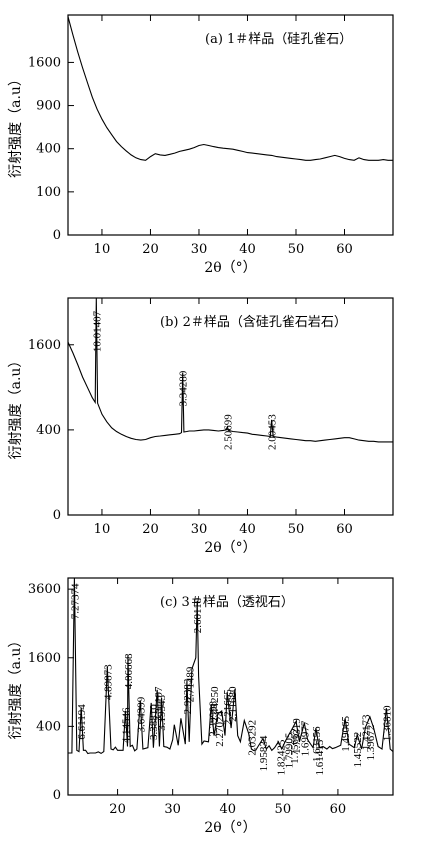 The width and height of the screenshot is (422, 847). I want to click on peak-label: 3.38810, so click(154, 722).